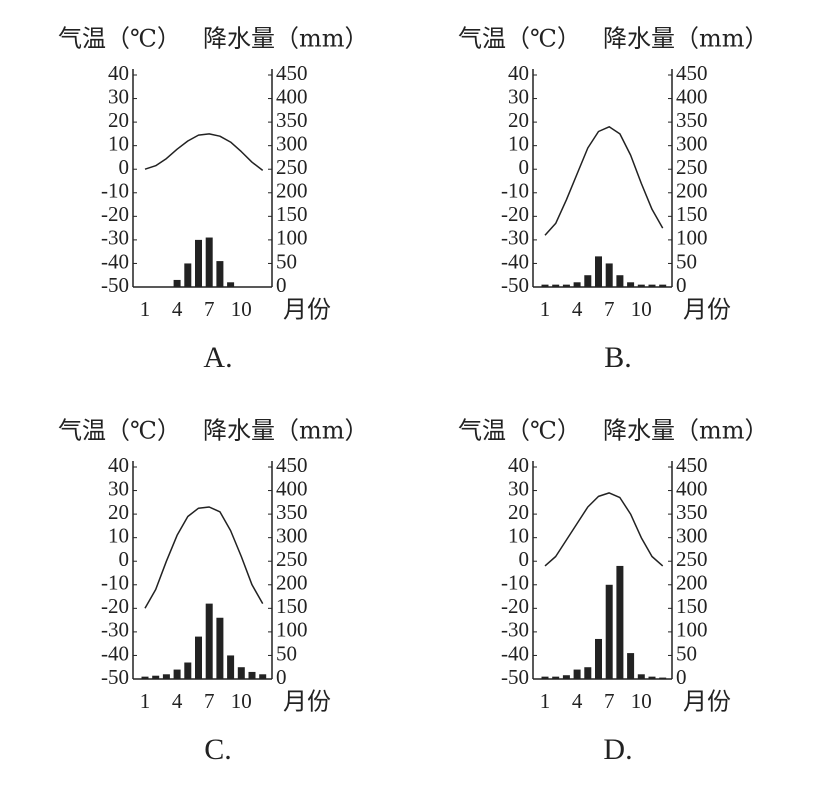 The height and width of the screenshot is (785, 816). What do you see at coordinates (241, 701) in the screenshot?
I see `x-tick-label: 10` at bounding box center [241, 701].